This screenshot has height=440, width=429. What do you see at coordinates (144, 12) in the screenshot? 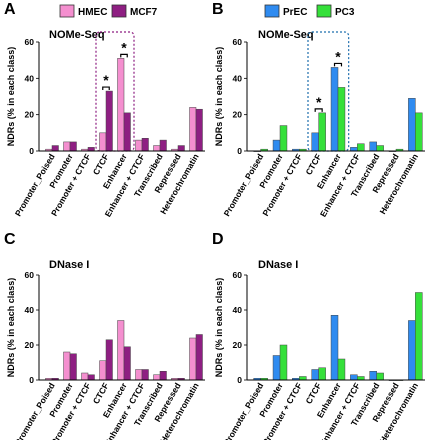
I see `legend-label: MCF7` at bounding box center [144, 12].